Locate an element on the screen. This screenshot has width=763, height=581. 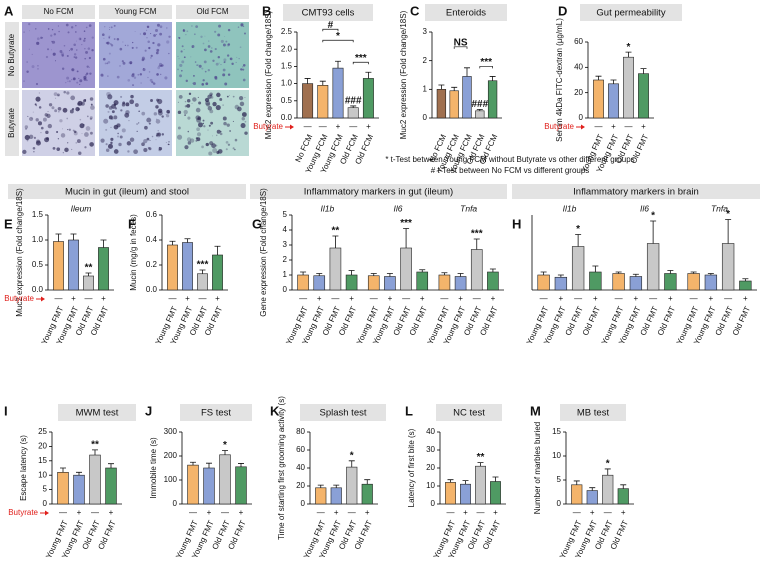
y-axis-label: Number of marbles buried is located at coordinates (537, 468).